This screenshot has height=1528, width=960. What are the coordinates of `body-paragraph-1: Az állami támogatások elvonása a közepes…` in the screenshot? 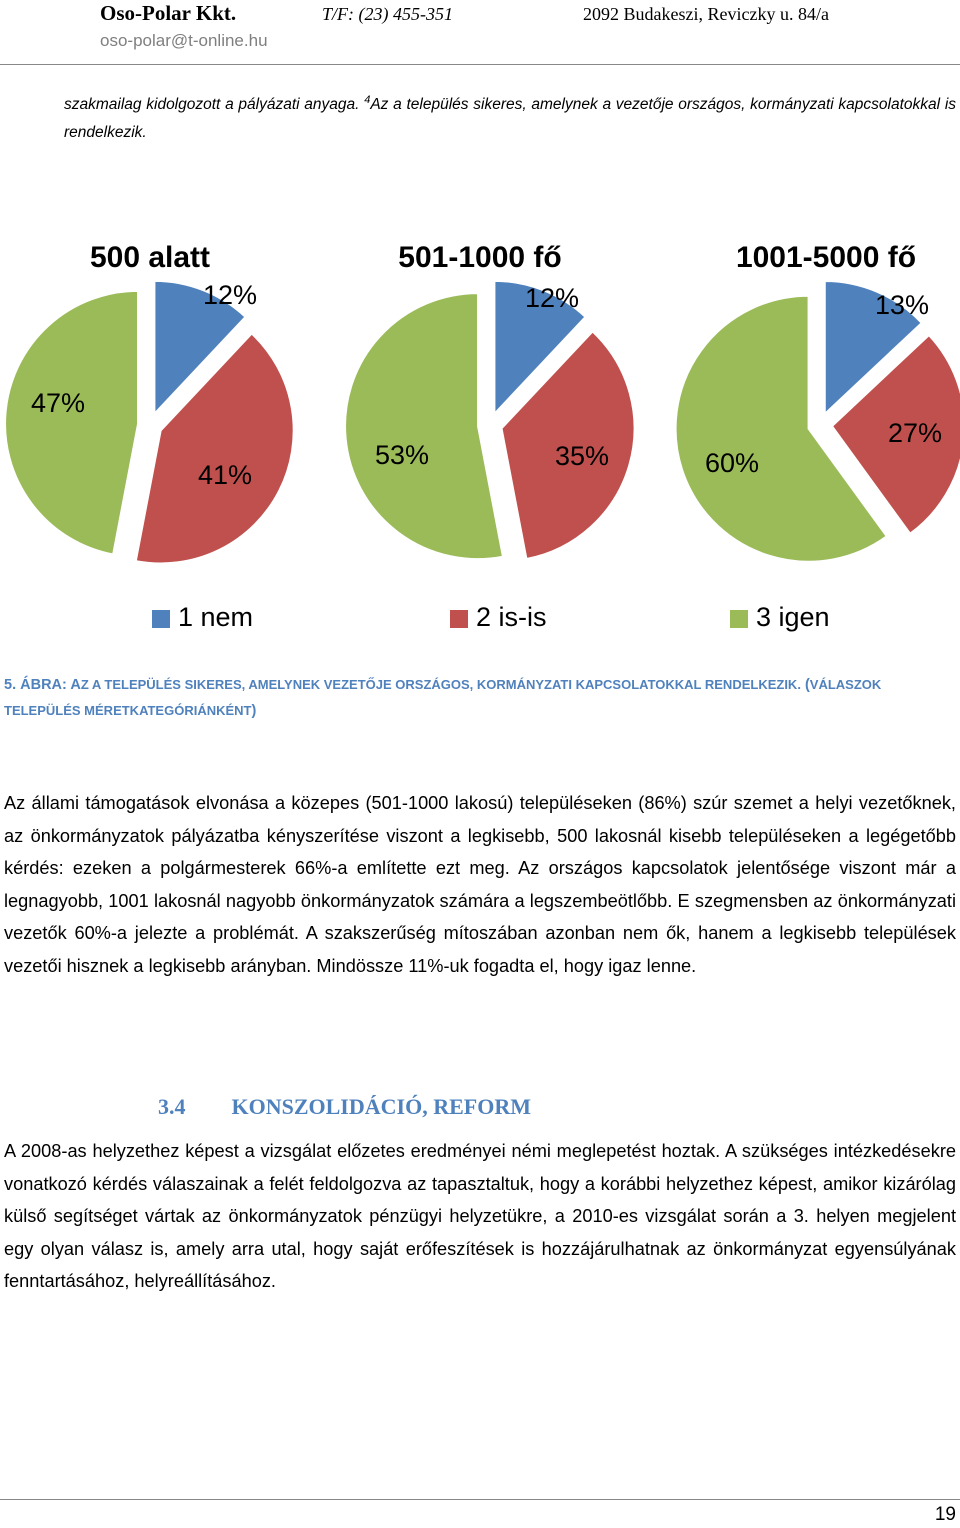 It's located at (480, 884).